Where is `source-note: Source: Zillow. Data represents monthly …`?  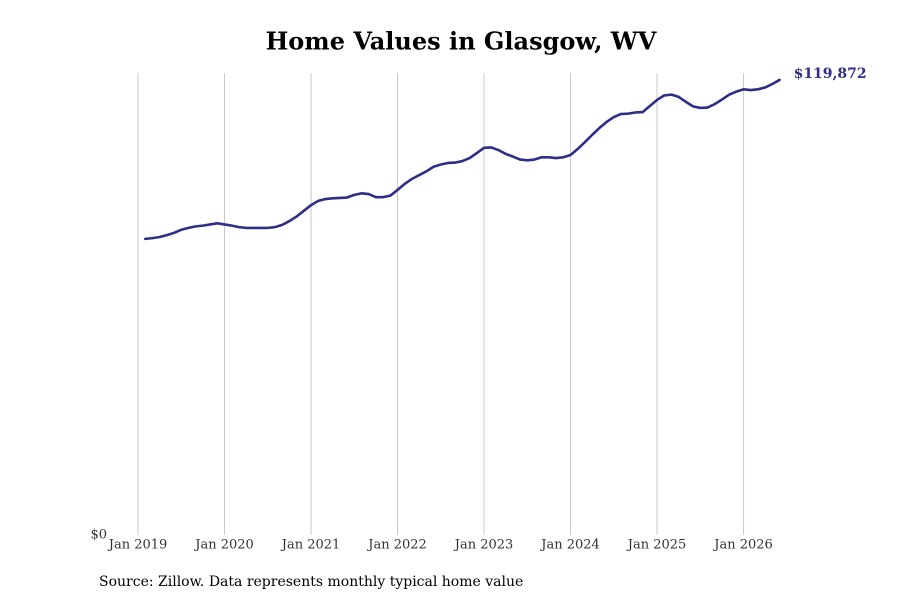 source-note: Source: Zillow. Data represents monthly … is located at coordinates (311, 582).